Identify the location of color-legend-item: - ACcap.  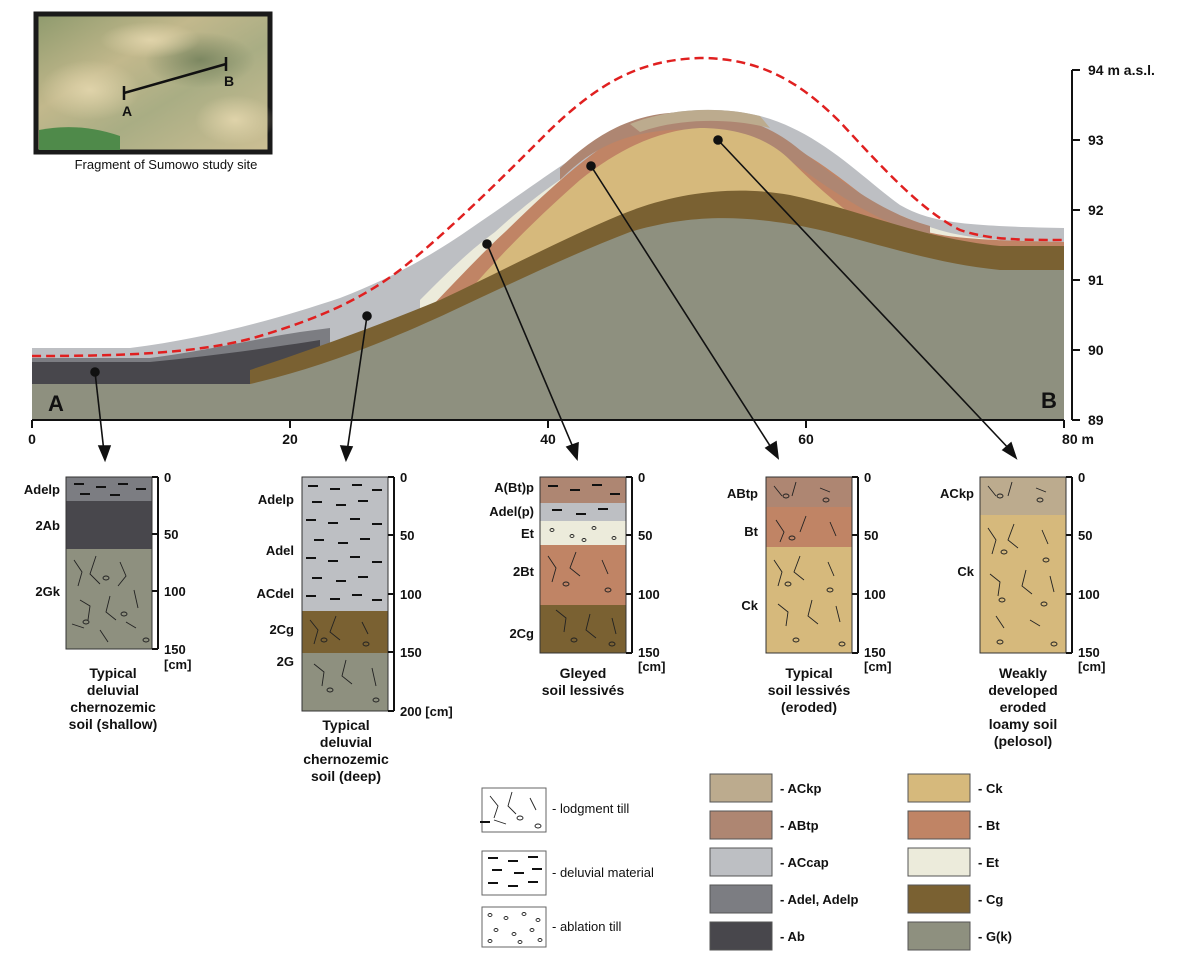
(769, 862).